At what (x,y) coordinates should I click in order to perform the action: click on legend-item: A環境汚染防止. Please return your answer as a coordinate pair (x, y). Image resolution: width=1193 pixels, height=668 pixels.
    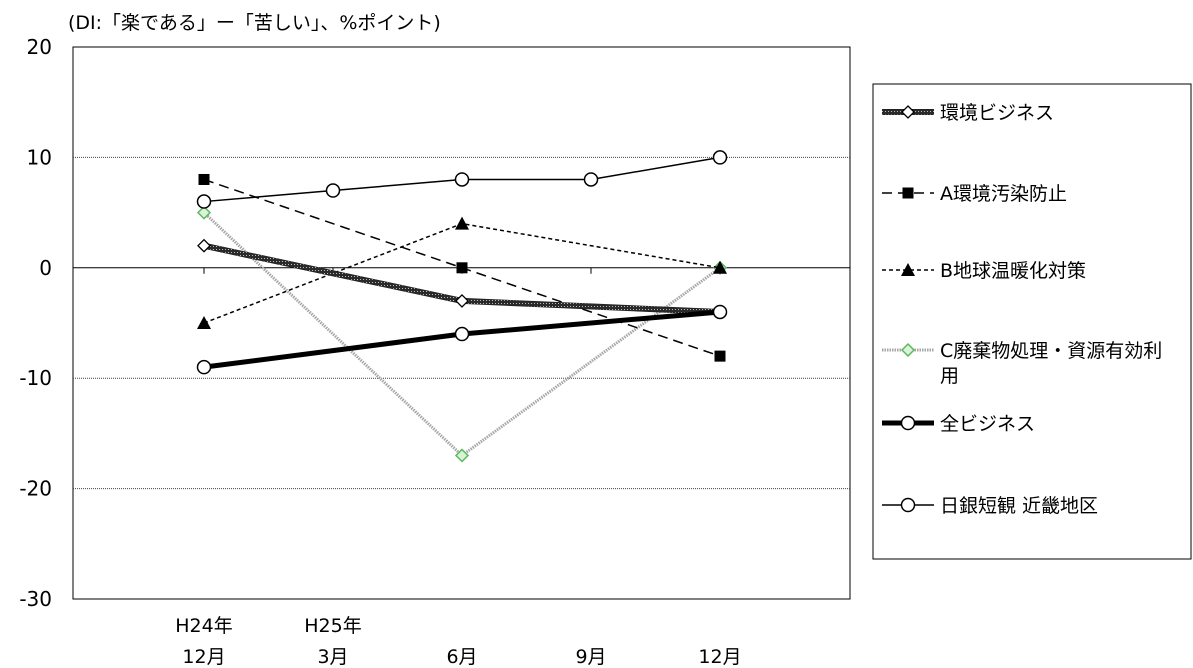
    Looking at the image, I should click on (974, 194).